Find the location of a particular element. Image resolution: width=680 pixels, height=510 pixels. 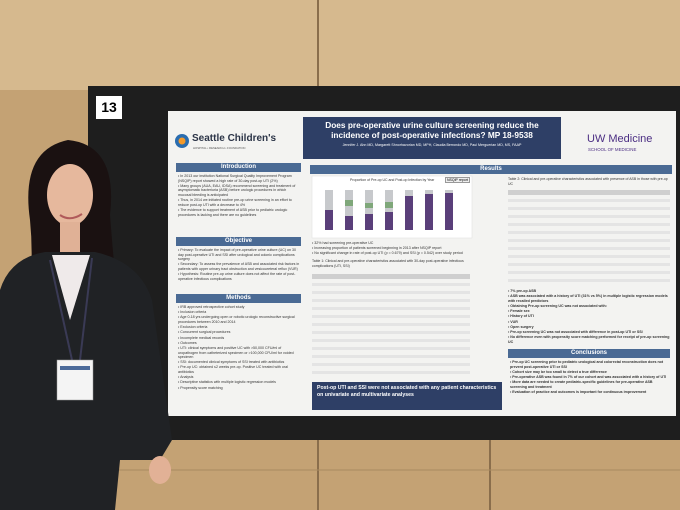

bullet: Outcomes is located at coordinates (239, 343).